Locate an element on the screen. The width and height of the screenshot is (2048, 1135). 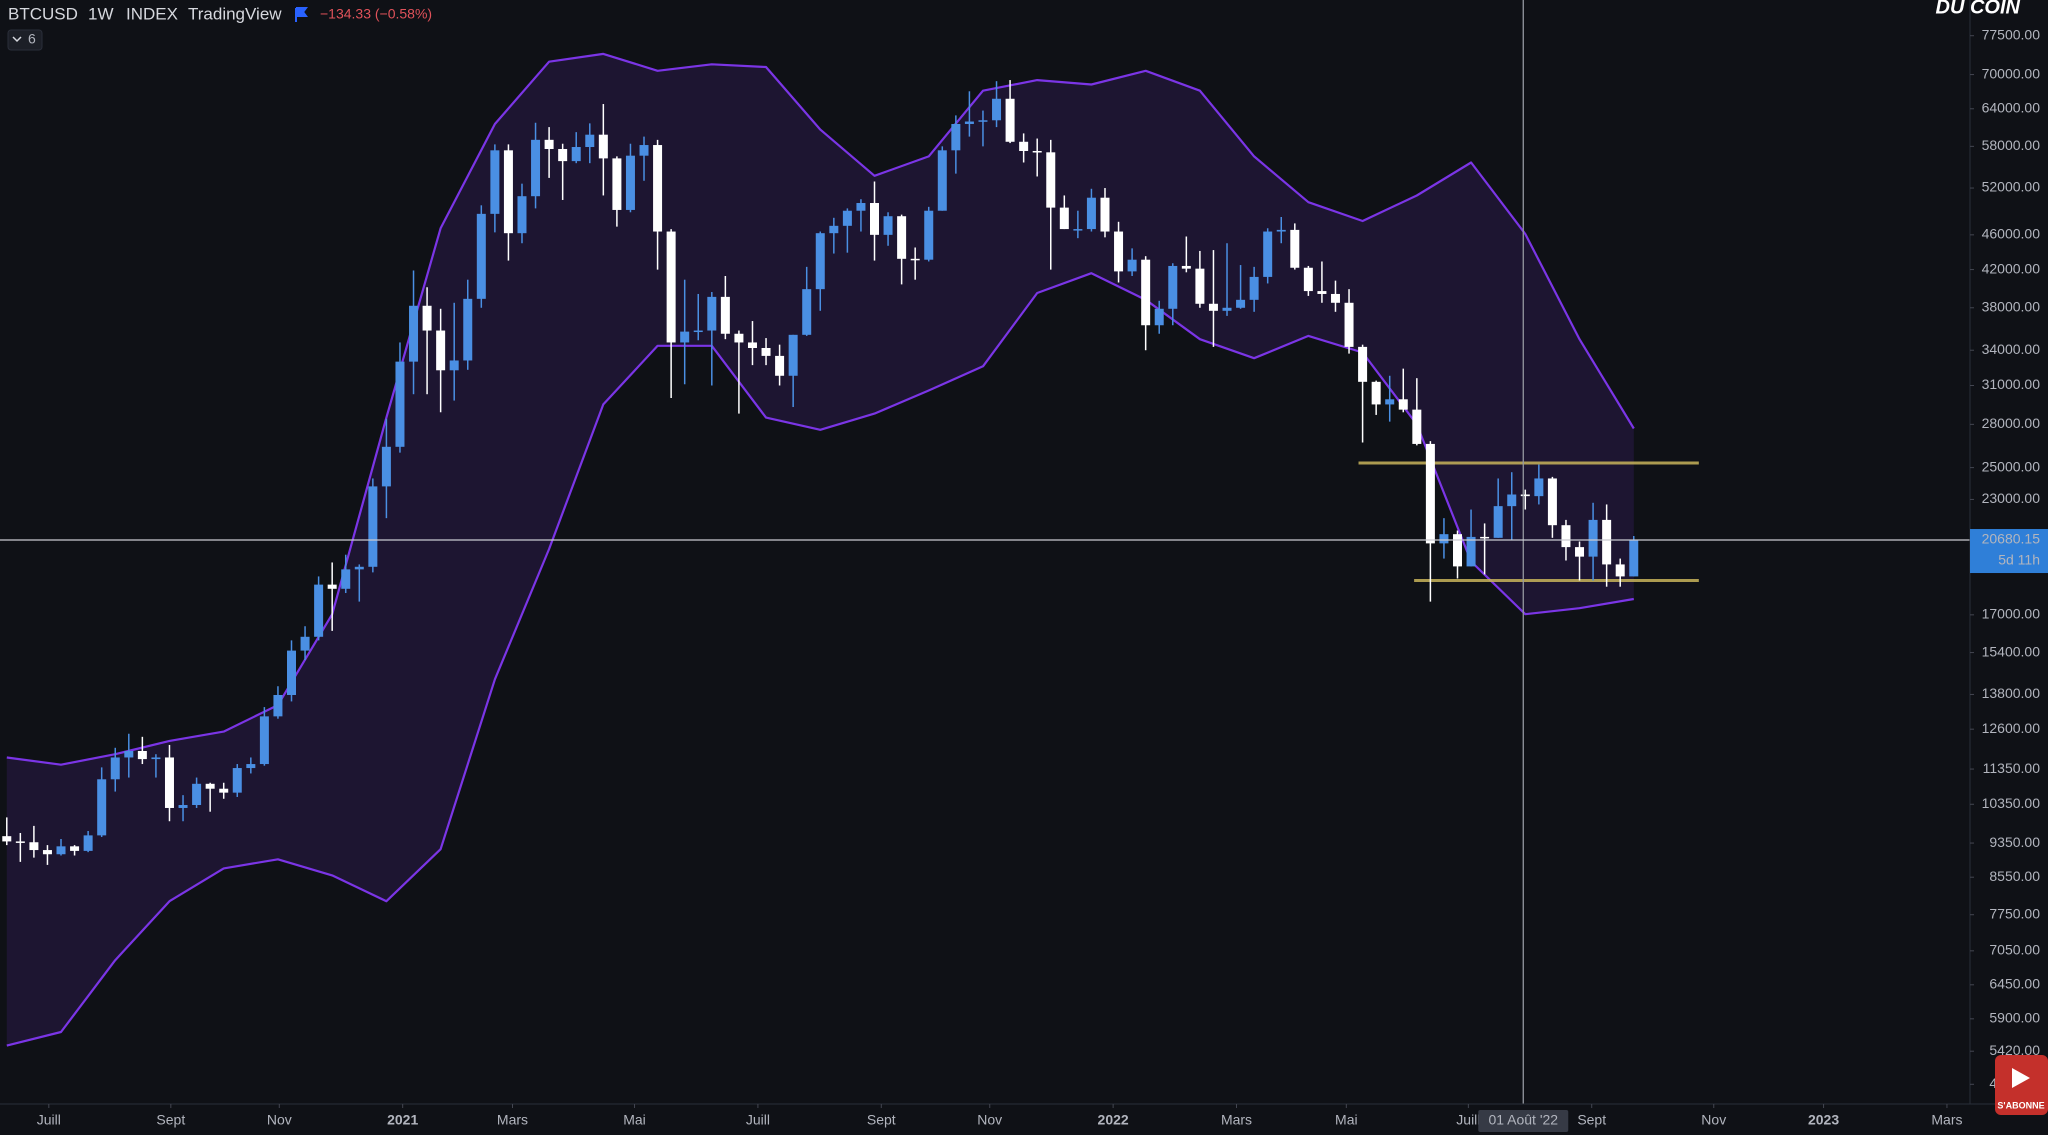
chevron-icon is located at coordinates (17, 39).